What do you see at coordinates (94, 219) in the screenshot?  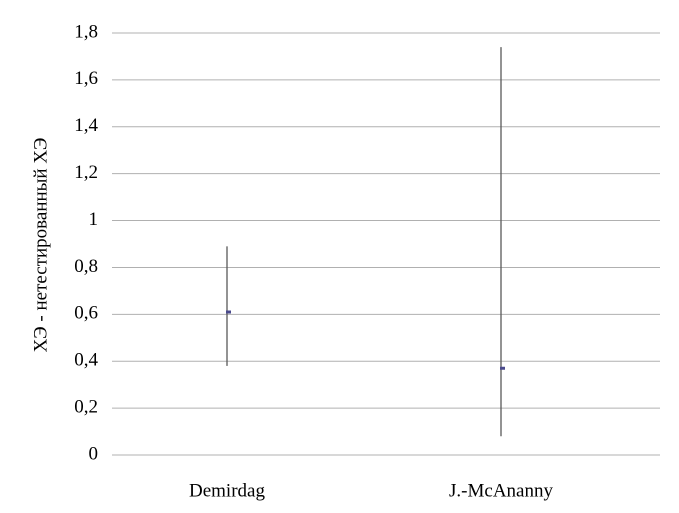 I see `y-tick-label: 1` at bounding box center [94, 219].